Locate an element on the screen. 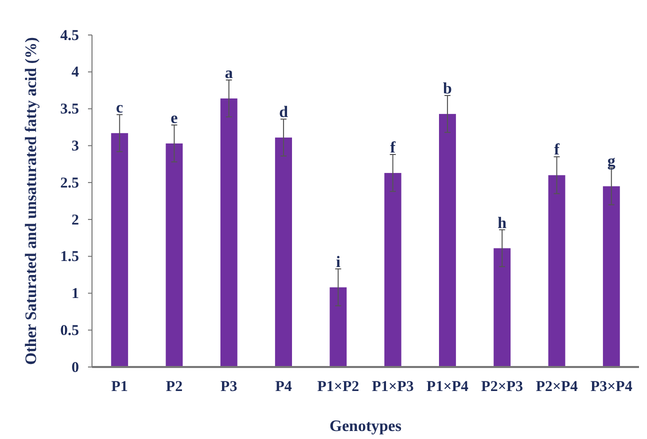  annotation: c is located at coordinates (120, 108).